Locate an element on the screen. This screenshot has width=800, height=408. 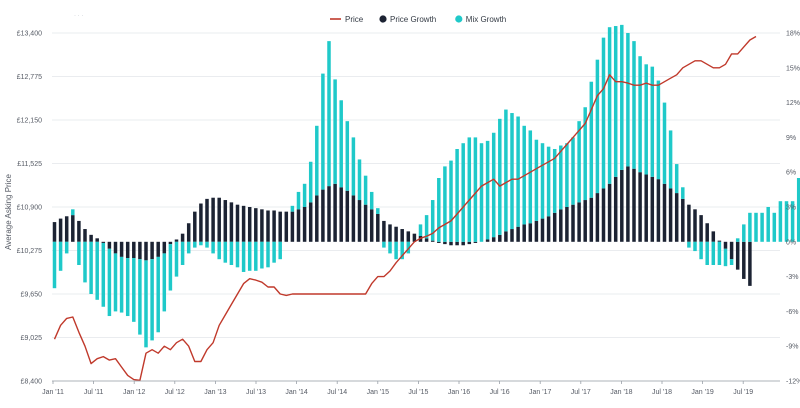
y-left-tick-label: £12,150 is located at coordinates (29, 121).